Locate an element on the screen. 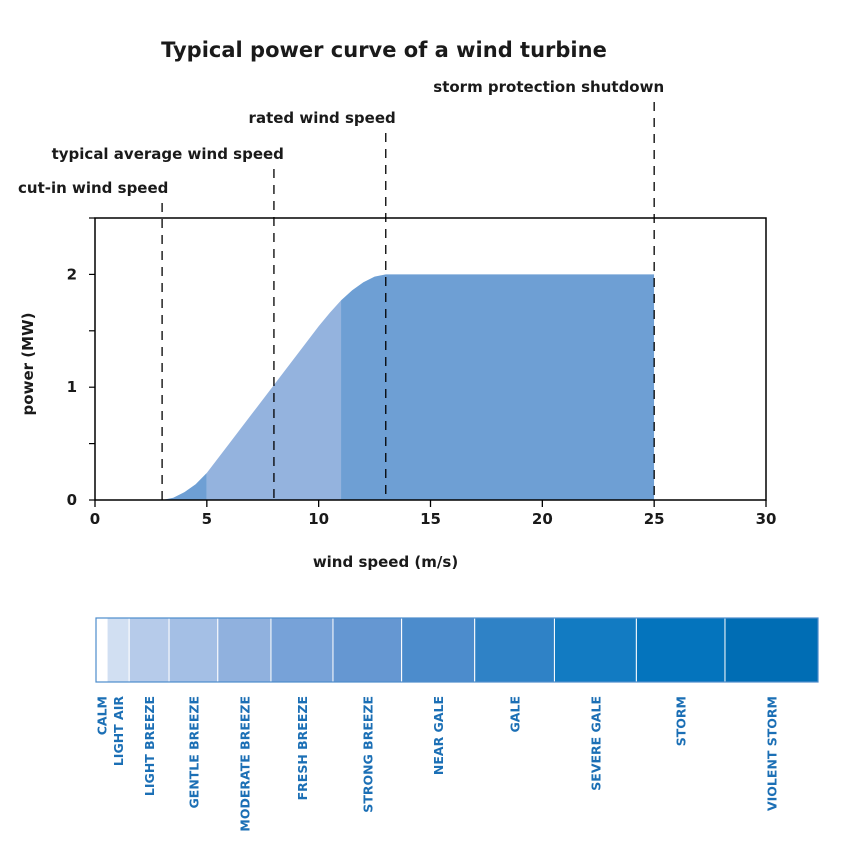  beaufort-label-4: MODERATE BREEZE is located at coordinates (244, 764).